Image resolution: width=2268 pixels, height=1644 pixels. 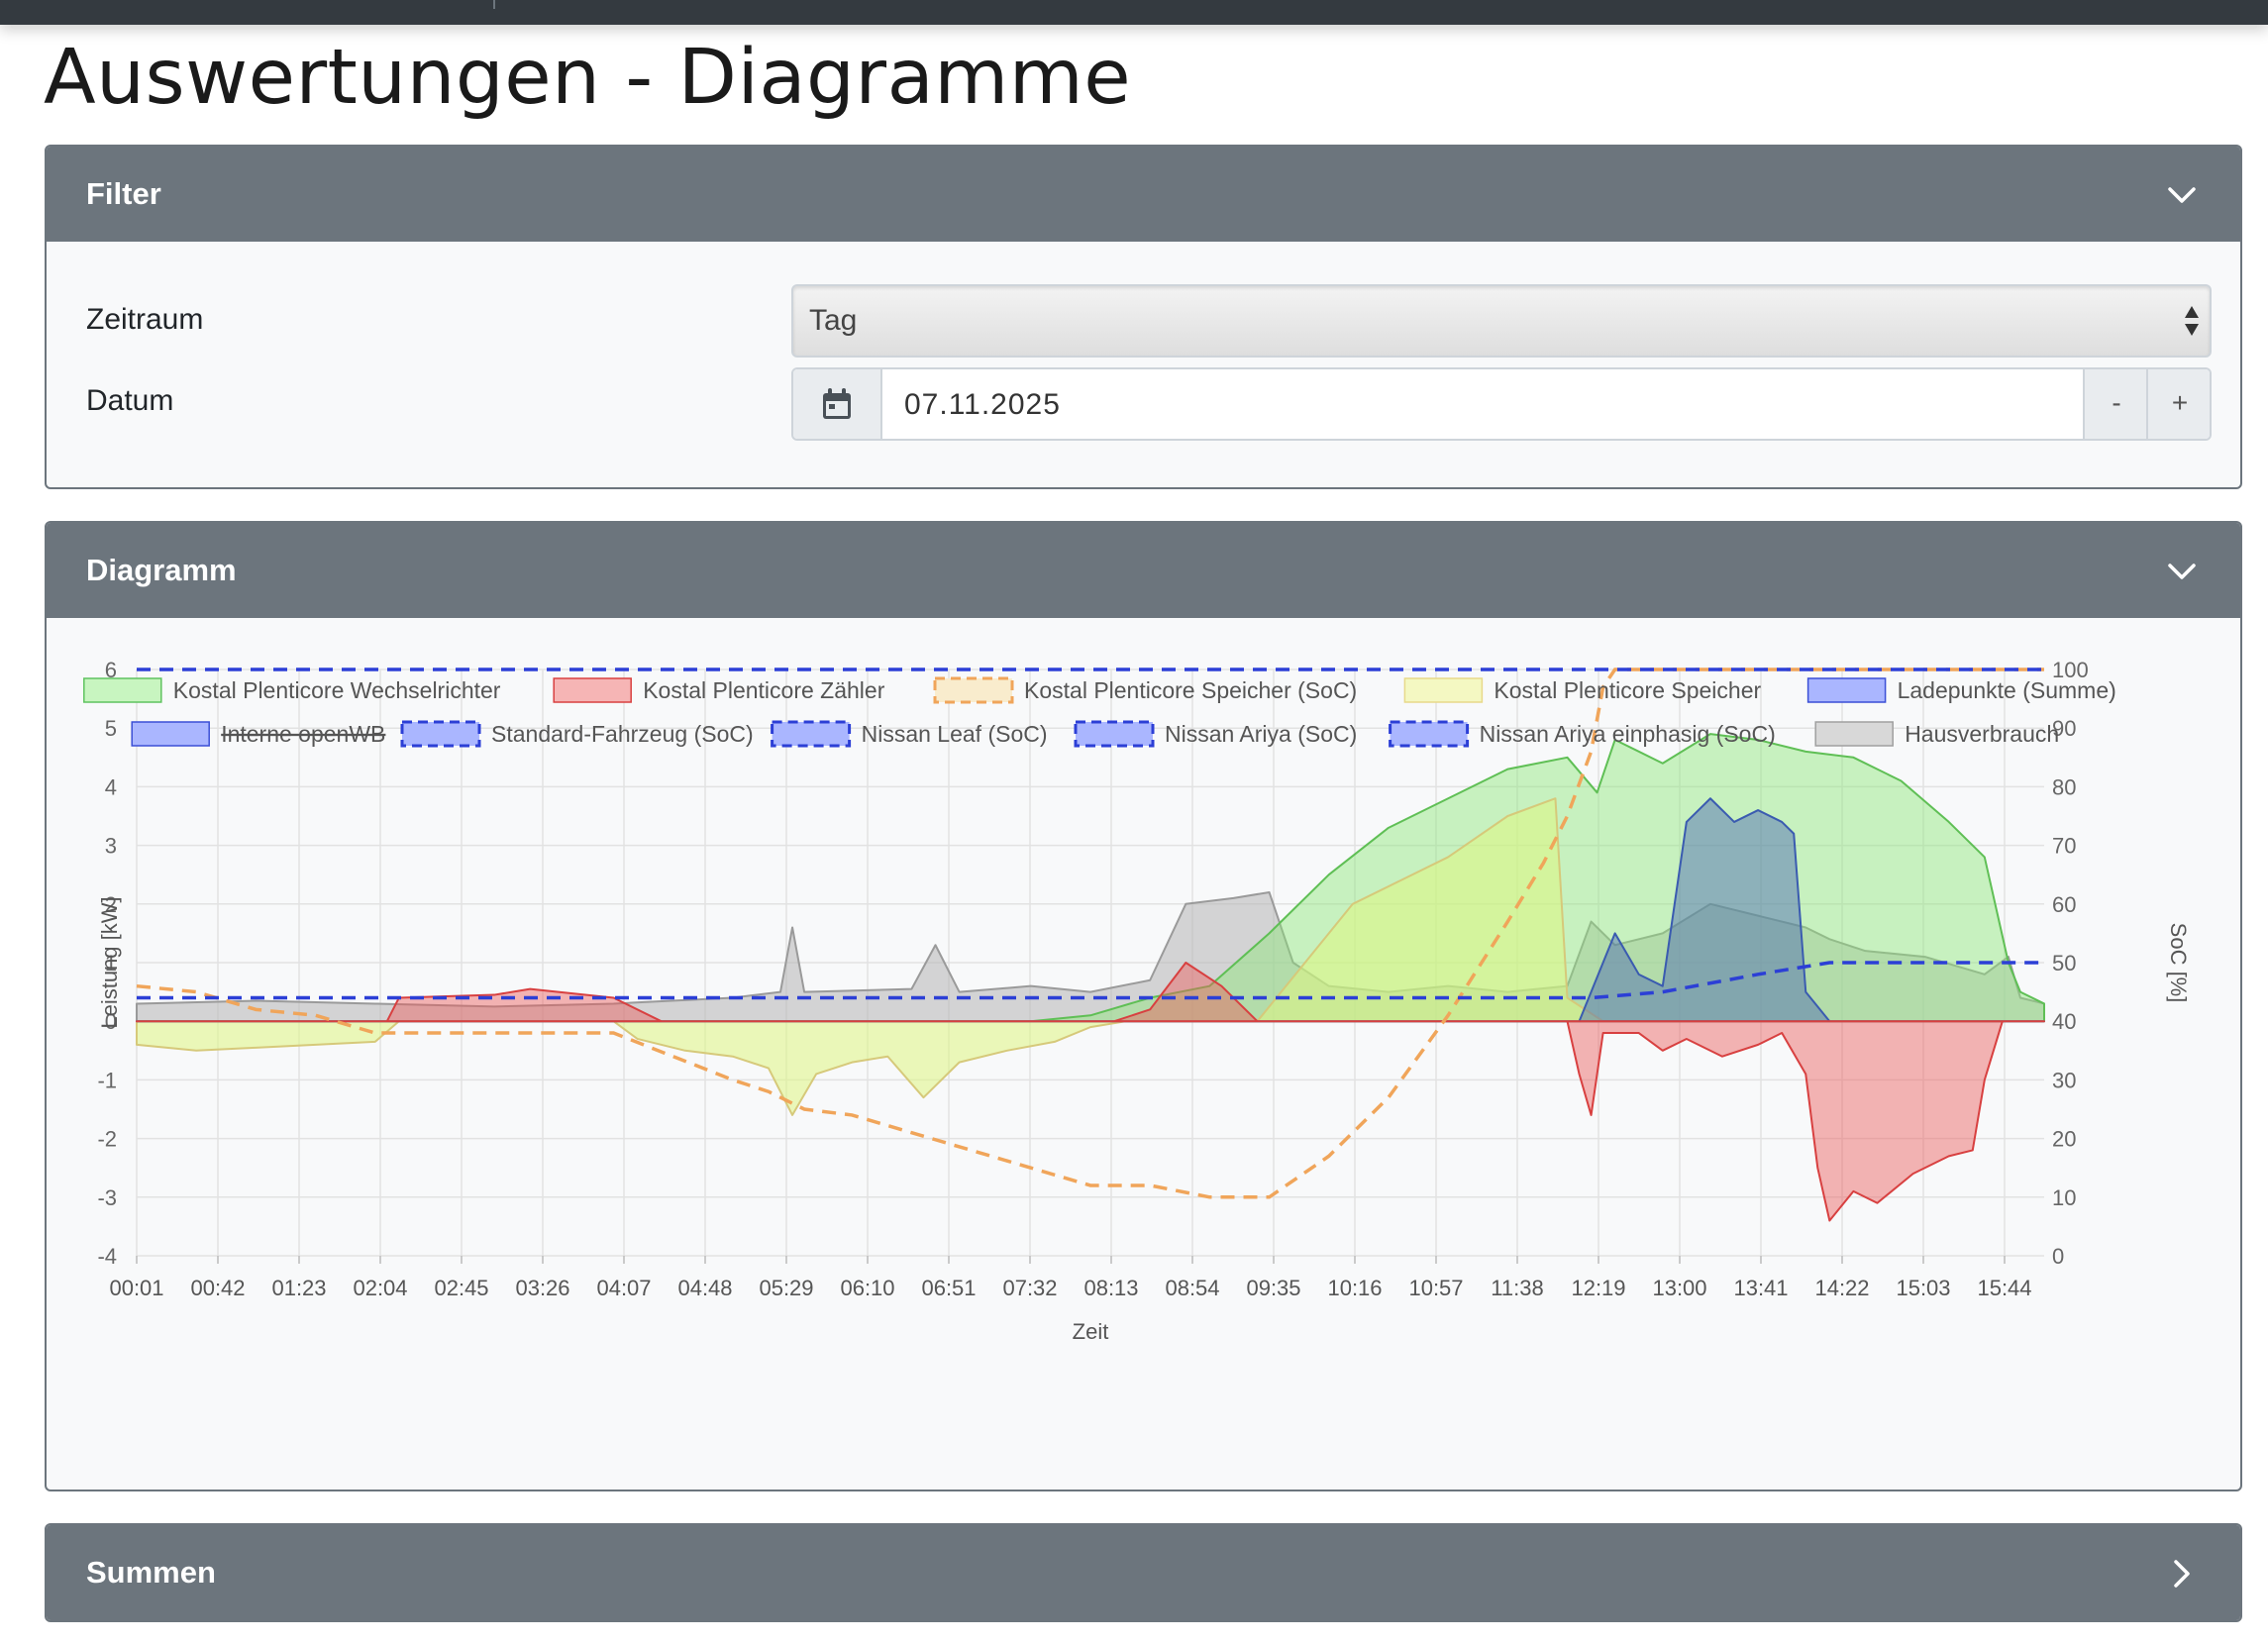 What do you see at coordinates (1354, 1288) in the screenshot?
I see `x-tick-label: 10:16` at bounding box center [1354, 1288].